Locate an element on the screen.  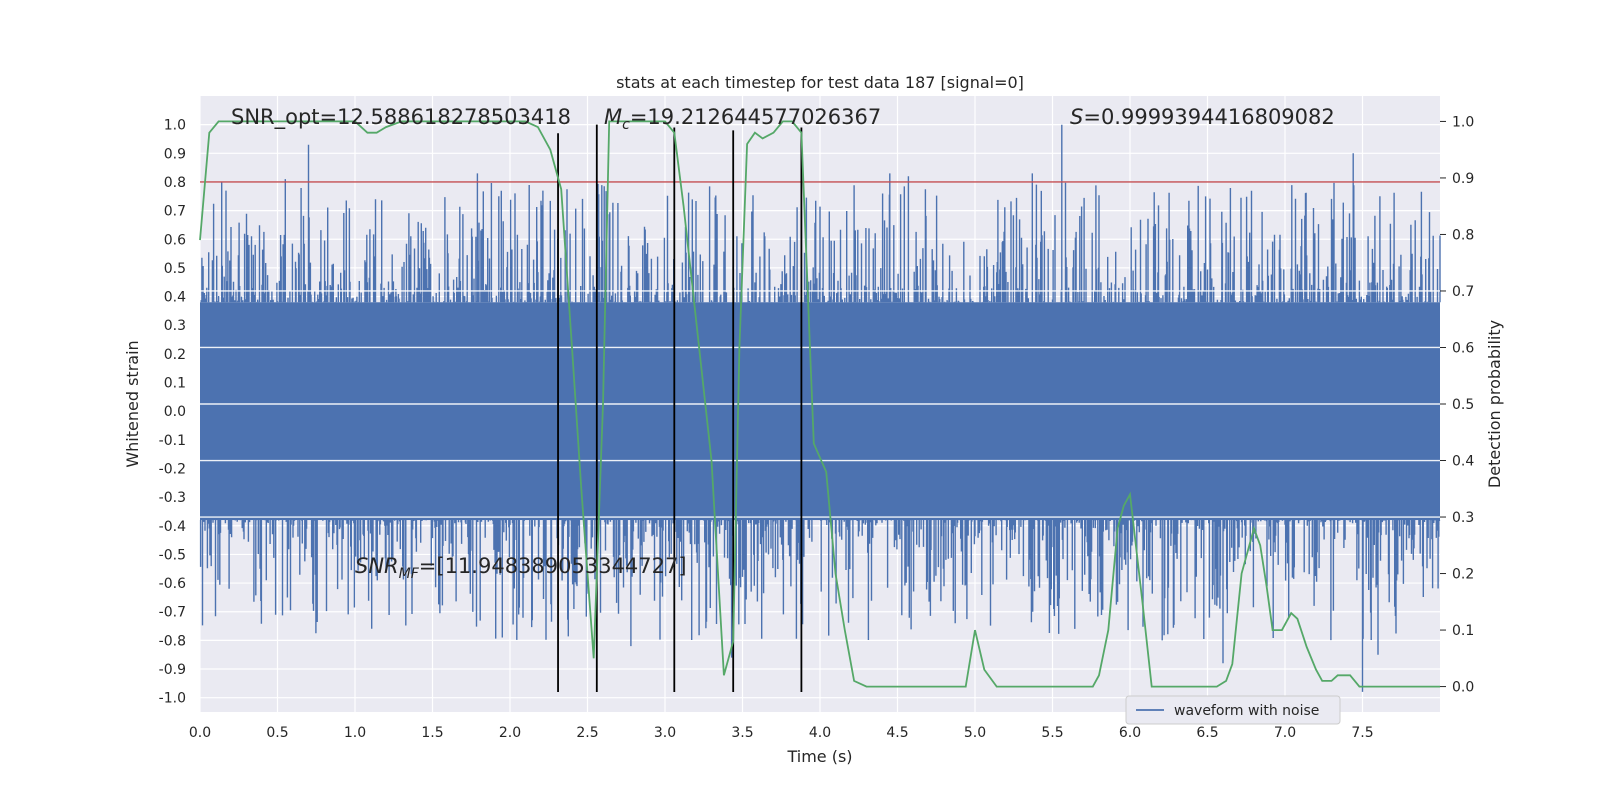
y-left-tick-label: 0.4 is located at coordinates (175, 298).